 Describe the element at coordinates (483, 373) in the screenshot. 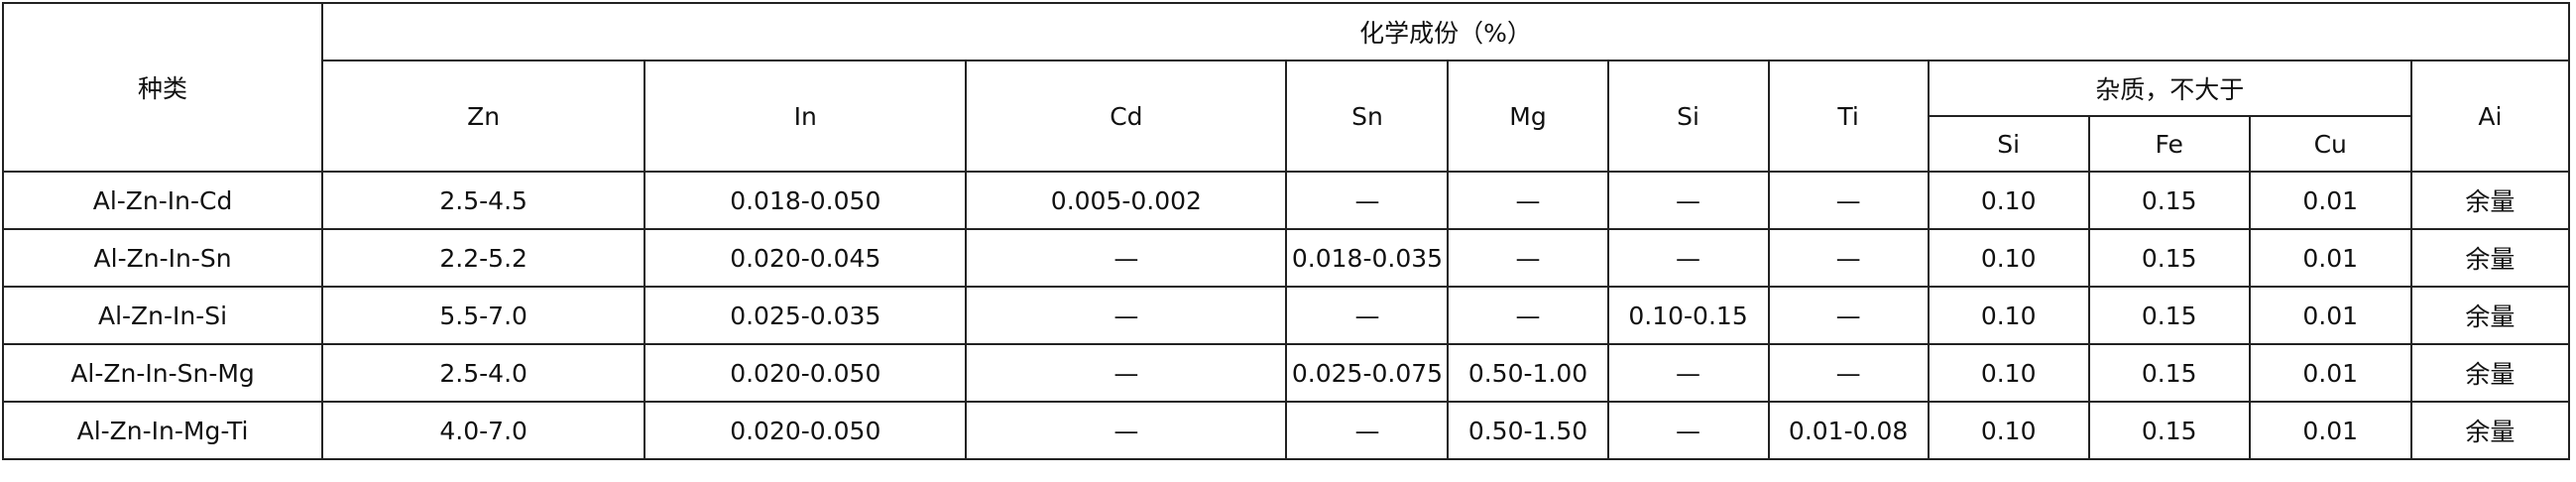

I see `table-cell: 2.5-4.0` at that location.